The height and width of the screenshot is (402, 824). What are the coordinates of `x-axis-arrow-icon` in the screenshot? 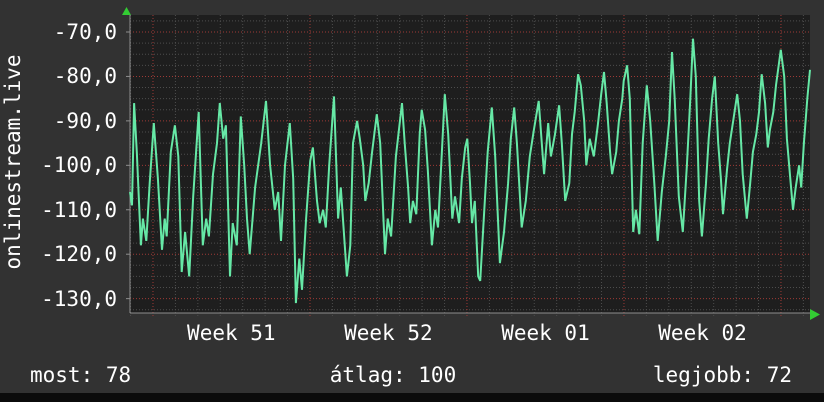 It's located at (815, 314).